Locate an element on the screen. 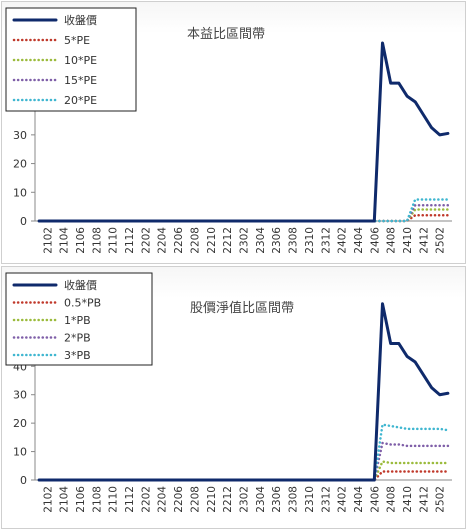 Image resolution: width=467 pixels, height=530 pixels. legend-label: 5*PE is located at coordinates (77, 40).